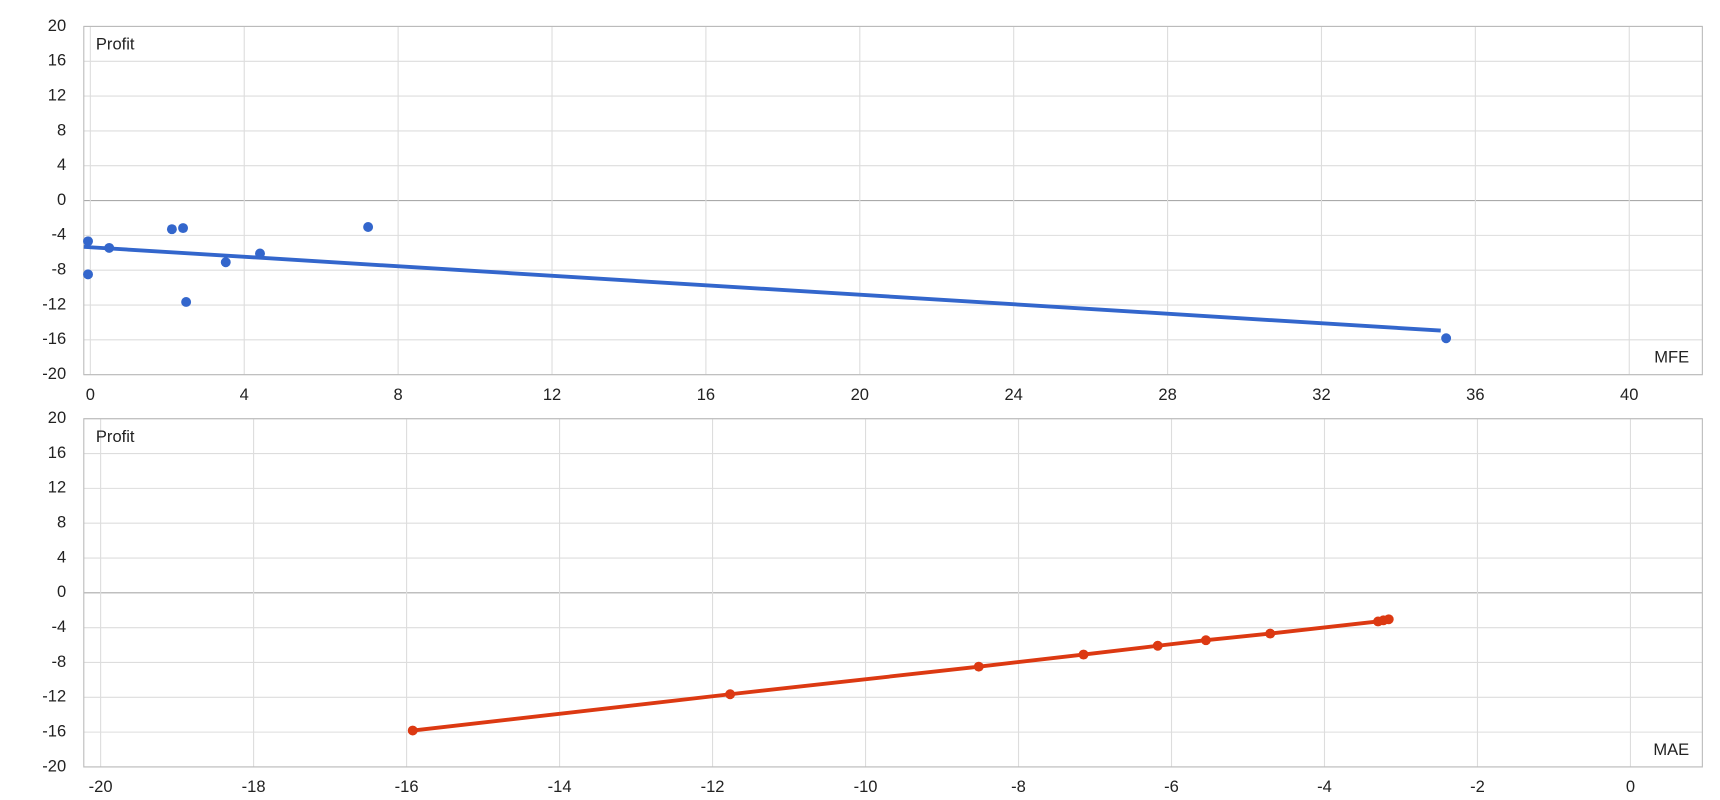  I want to click on x-tick-label: 12, so click(552, 394).